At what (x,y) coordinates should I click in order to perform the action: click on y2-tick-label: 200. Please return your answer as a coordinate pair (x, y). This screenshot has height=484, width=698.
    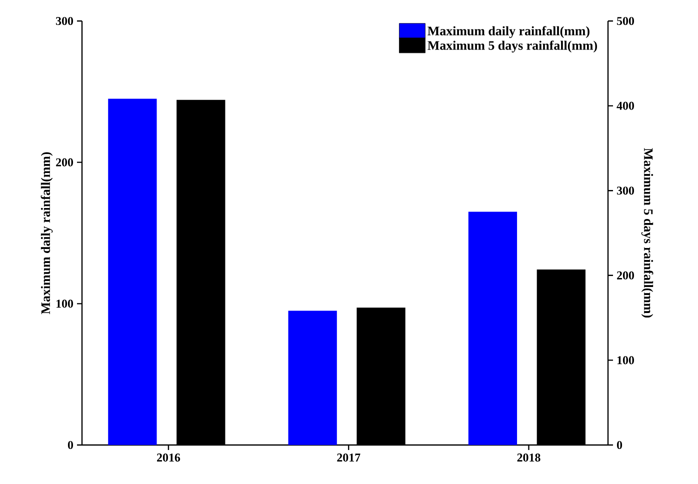
    Looking at the image, I should click on (625, 275).